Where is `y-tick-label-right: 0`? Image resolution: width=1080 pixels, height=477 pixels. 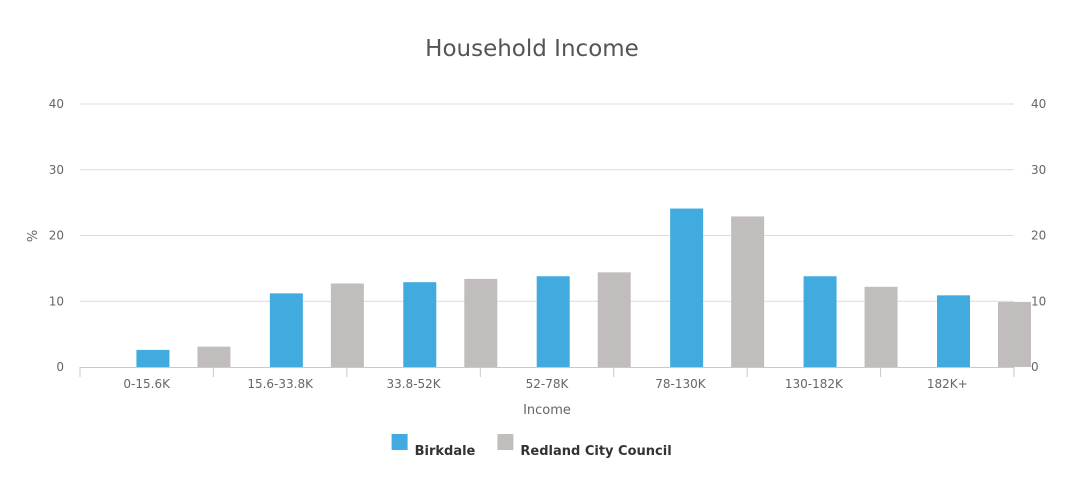 y-tick-label-right: 0 is located at coordinates (1035, 367).